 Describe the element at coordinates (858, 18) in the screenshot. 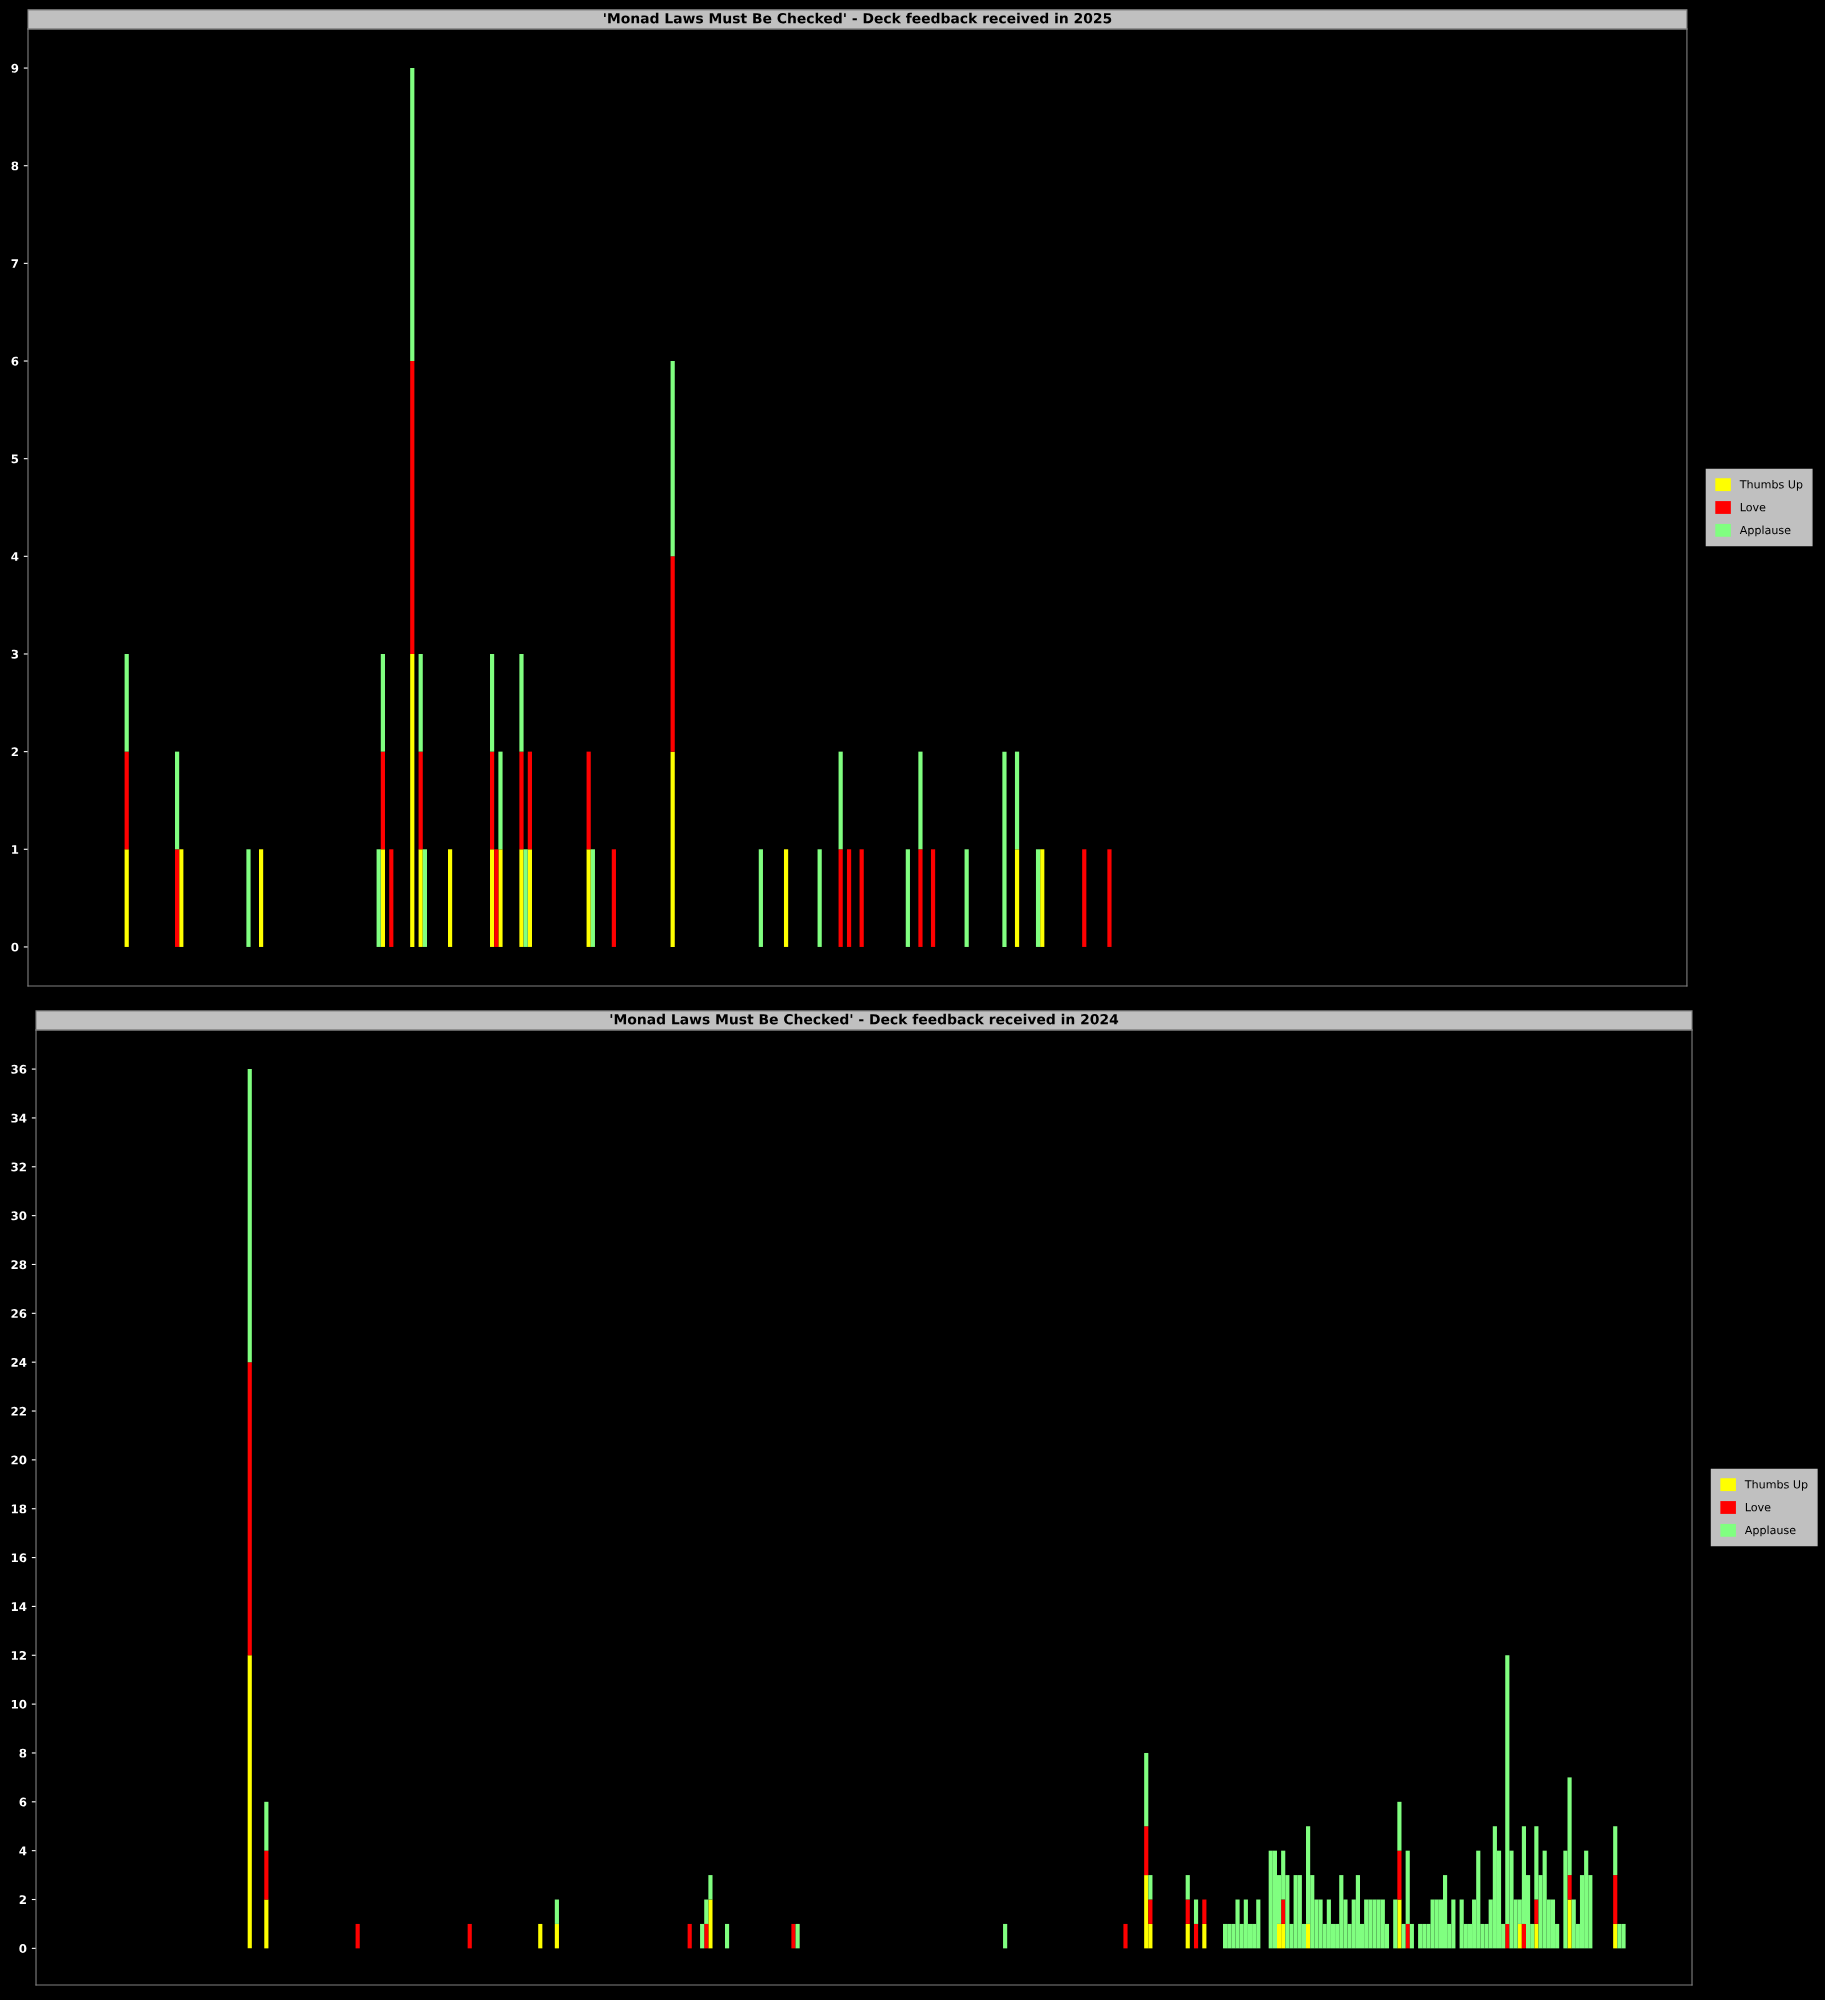

I see `chart-title: 'Monad Laws Must Be Checked' - Deck feedback received in 2025` at that location.